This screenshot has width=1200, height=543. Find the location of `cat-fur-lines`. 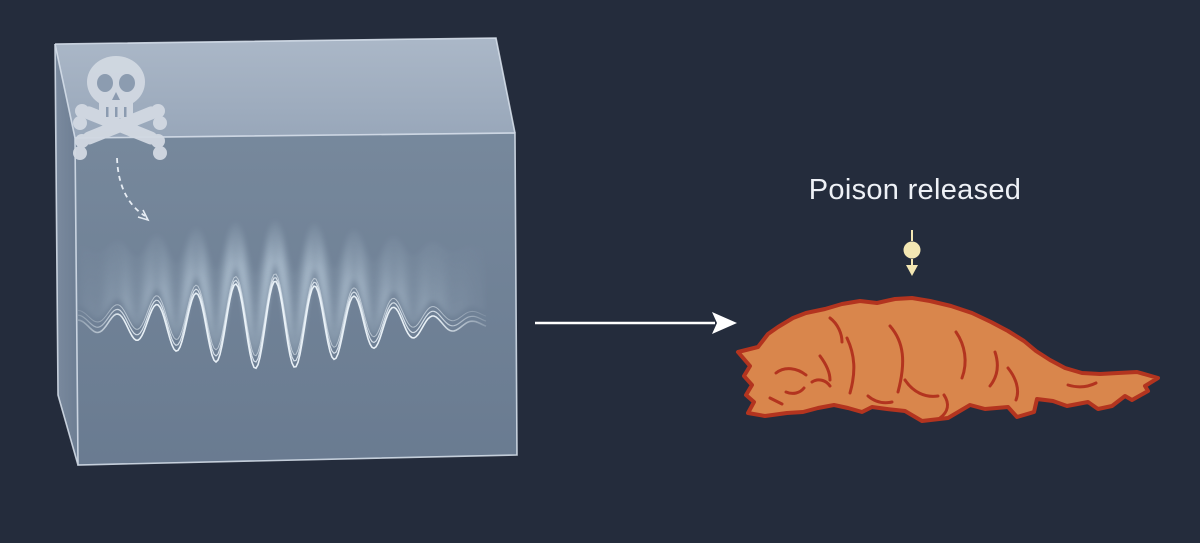

cat-fur-lines is located at coordinates (933, 368).